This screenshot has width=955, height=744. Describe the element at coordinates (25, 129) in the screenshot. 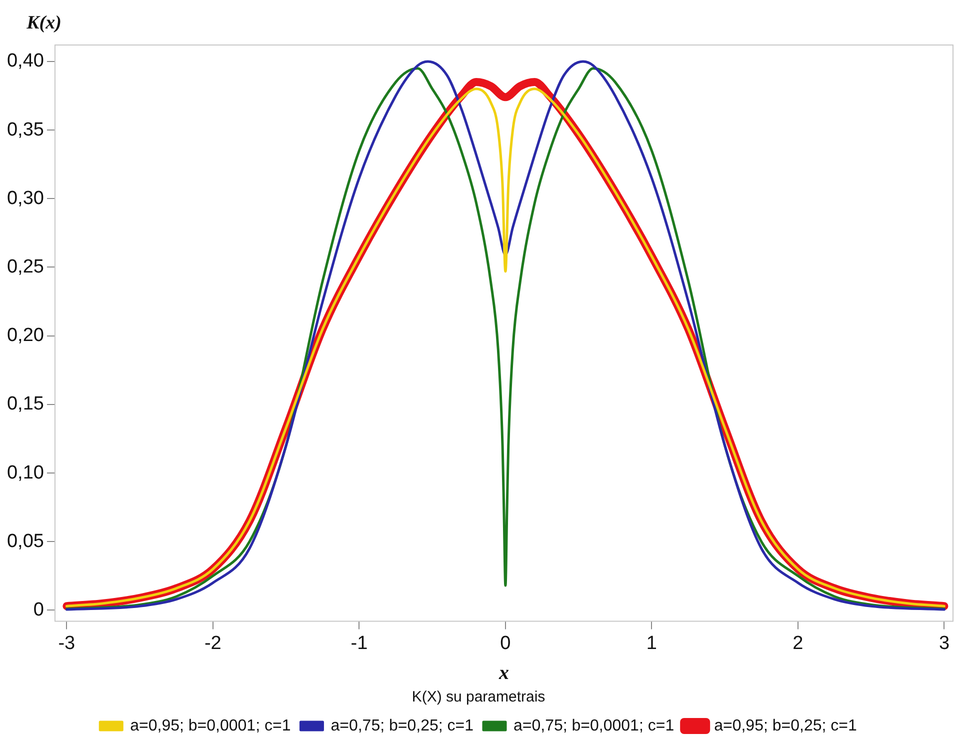

I see `y-tick-label: 0,35` at that location.